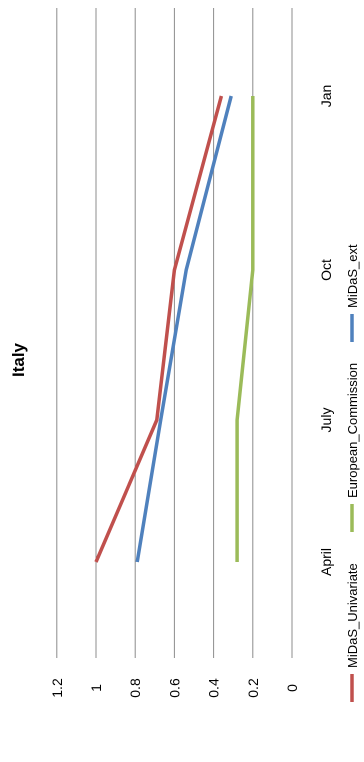  I want to click on y-tick-label: 1, so click(96, 688).